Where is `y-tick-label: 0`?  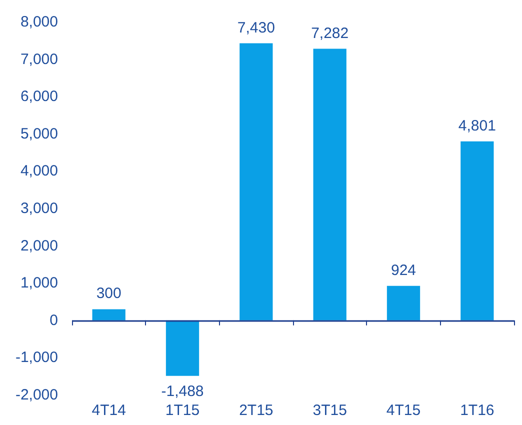
y-tick-label: 0 is located at coordinates (54, 320).